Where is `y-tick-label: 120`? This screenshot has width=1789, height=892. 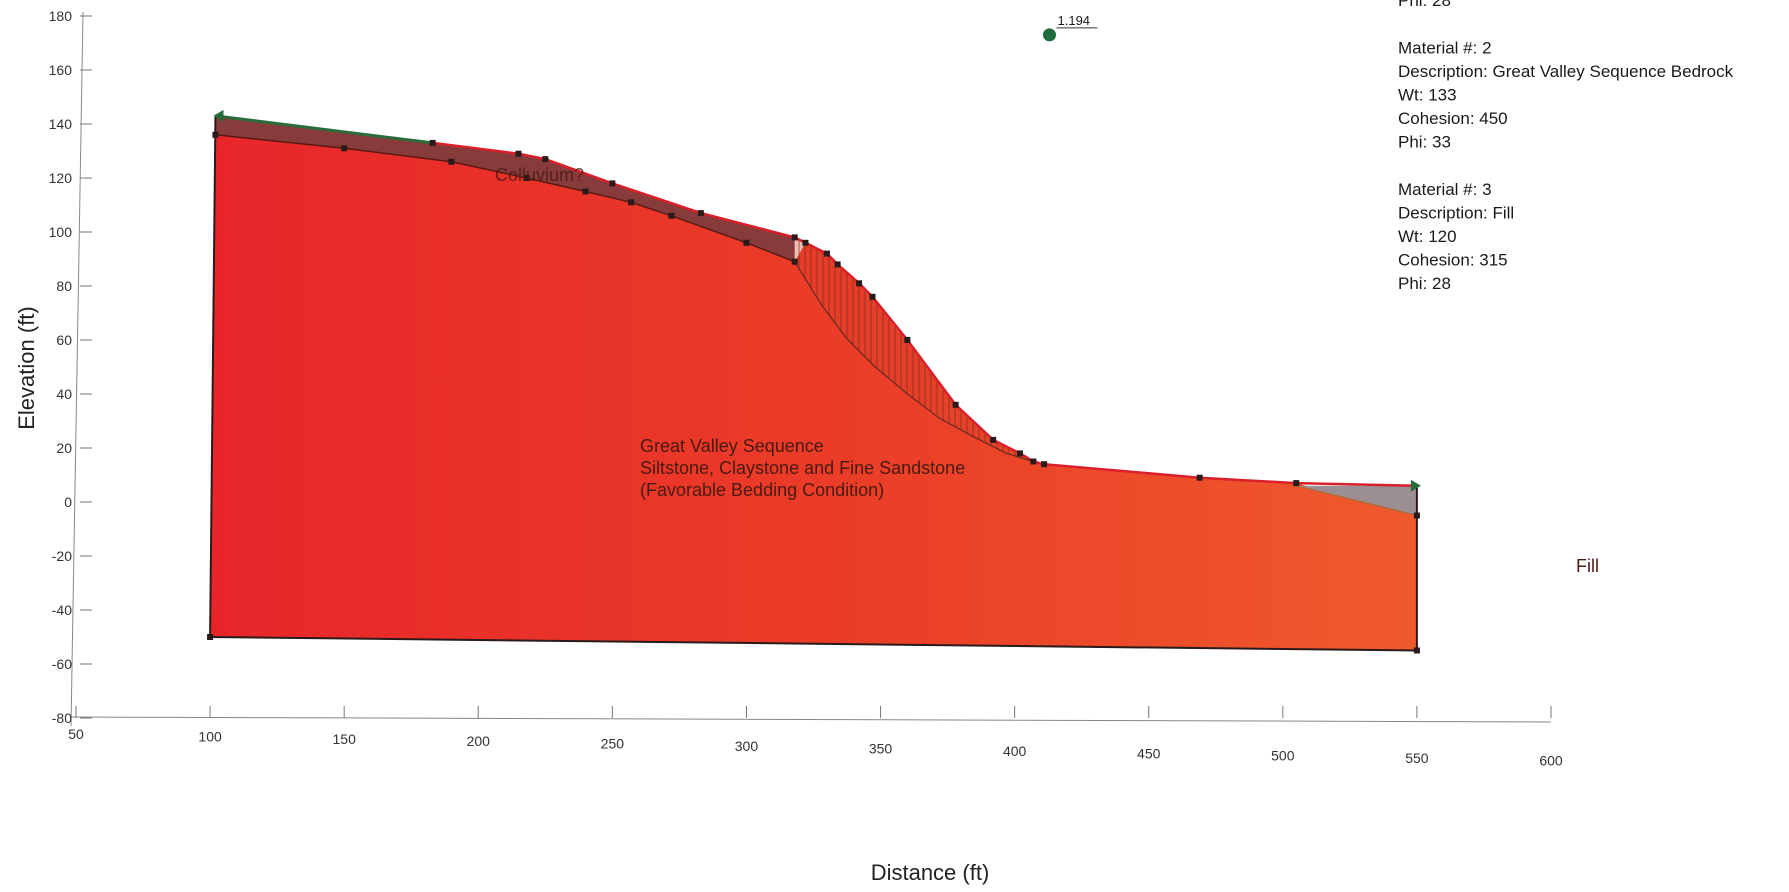 y-tick-label: 120 is located at coordinates (61, 178).